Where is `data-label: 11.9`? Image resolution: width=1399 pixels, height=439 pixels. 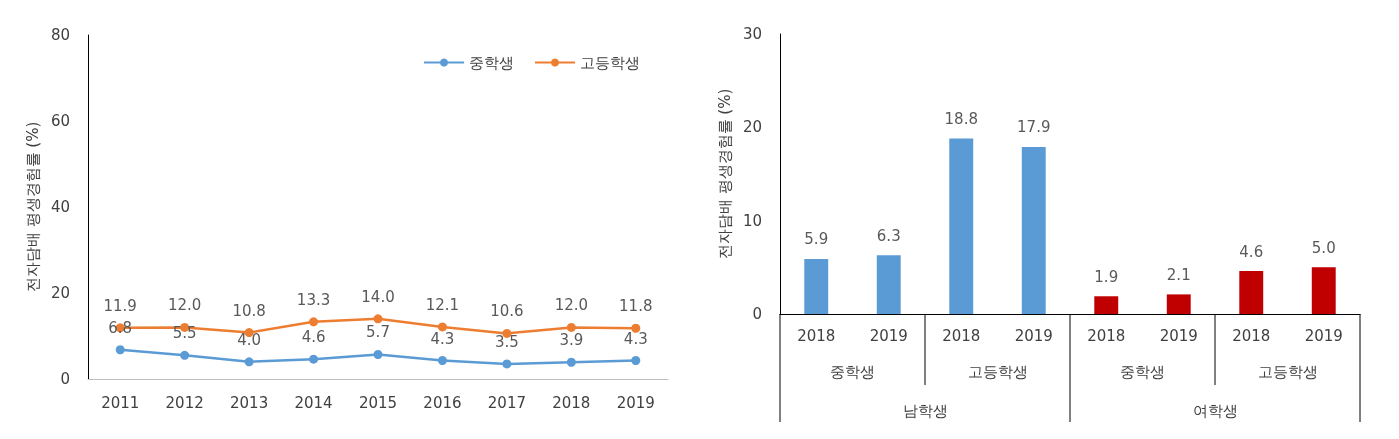 data-label: 11.9 is located at coordinates (120, 305).